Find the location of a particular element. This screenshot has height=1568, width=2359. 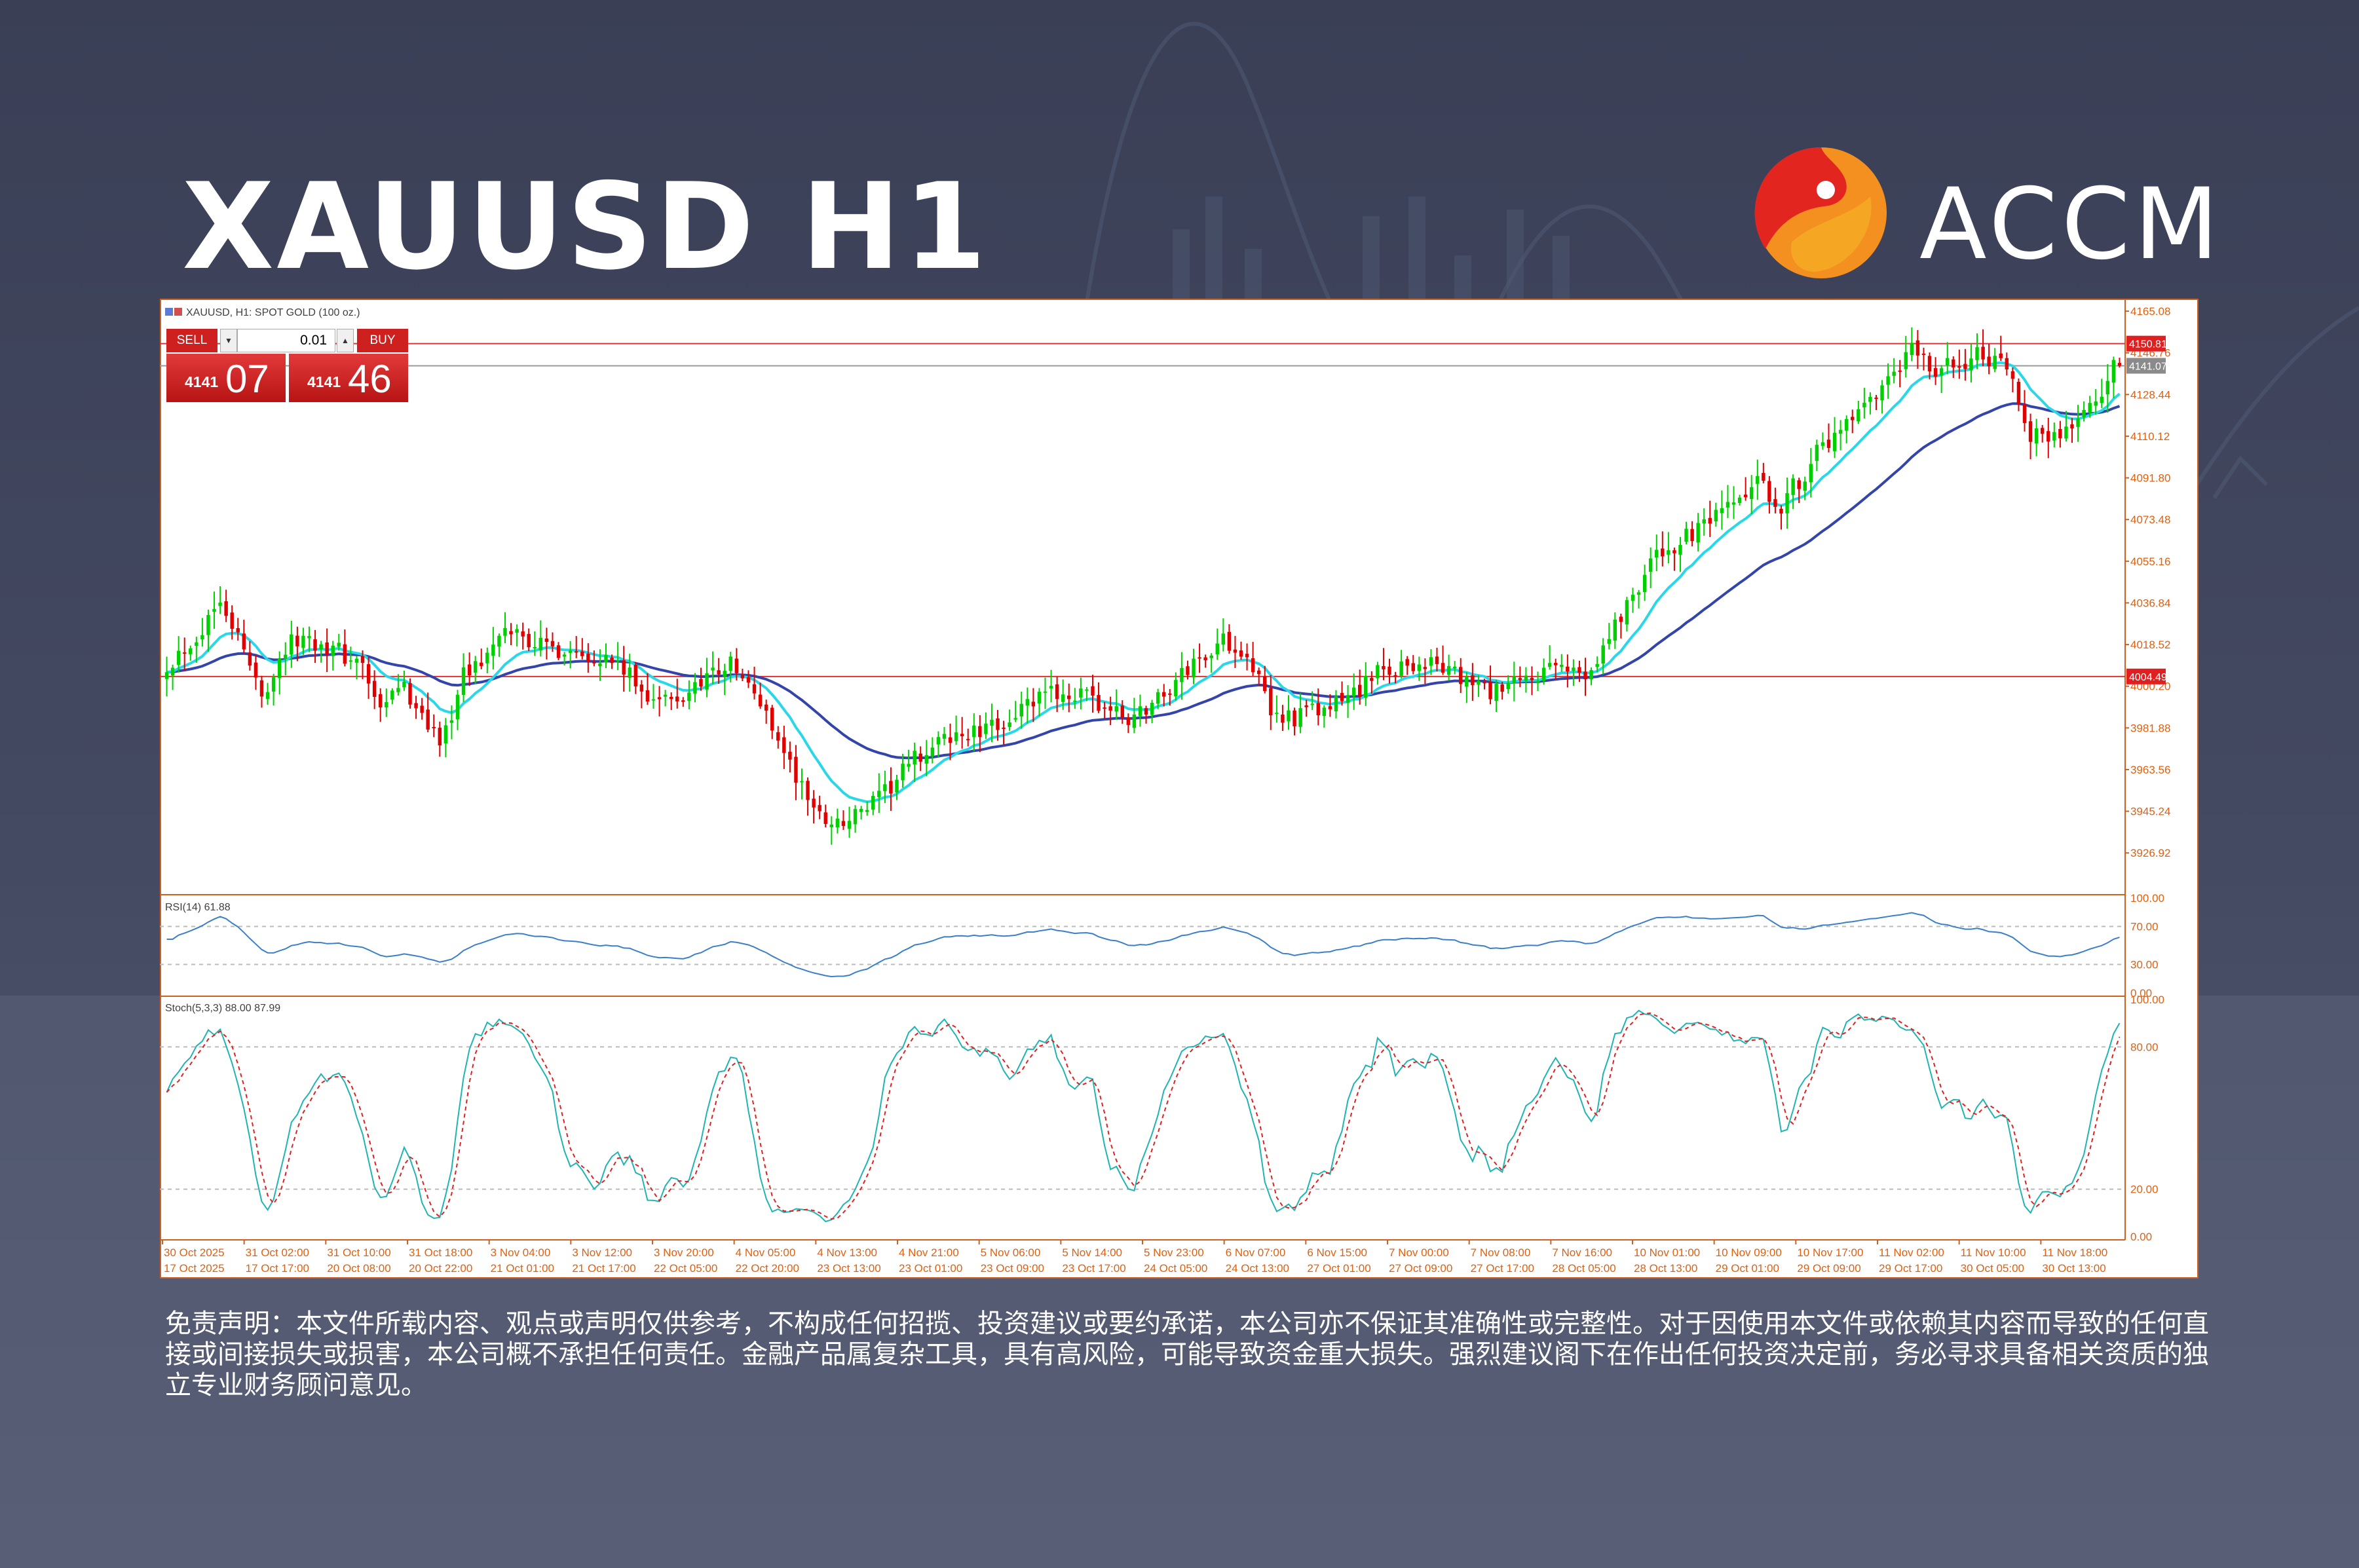

x-tick-label-secondary: 29 Oct 17:00 is located at coordinates (1910, 1268).